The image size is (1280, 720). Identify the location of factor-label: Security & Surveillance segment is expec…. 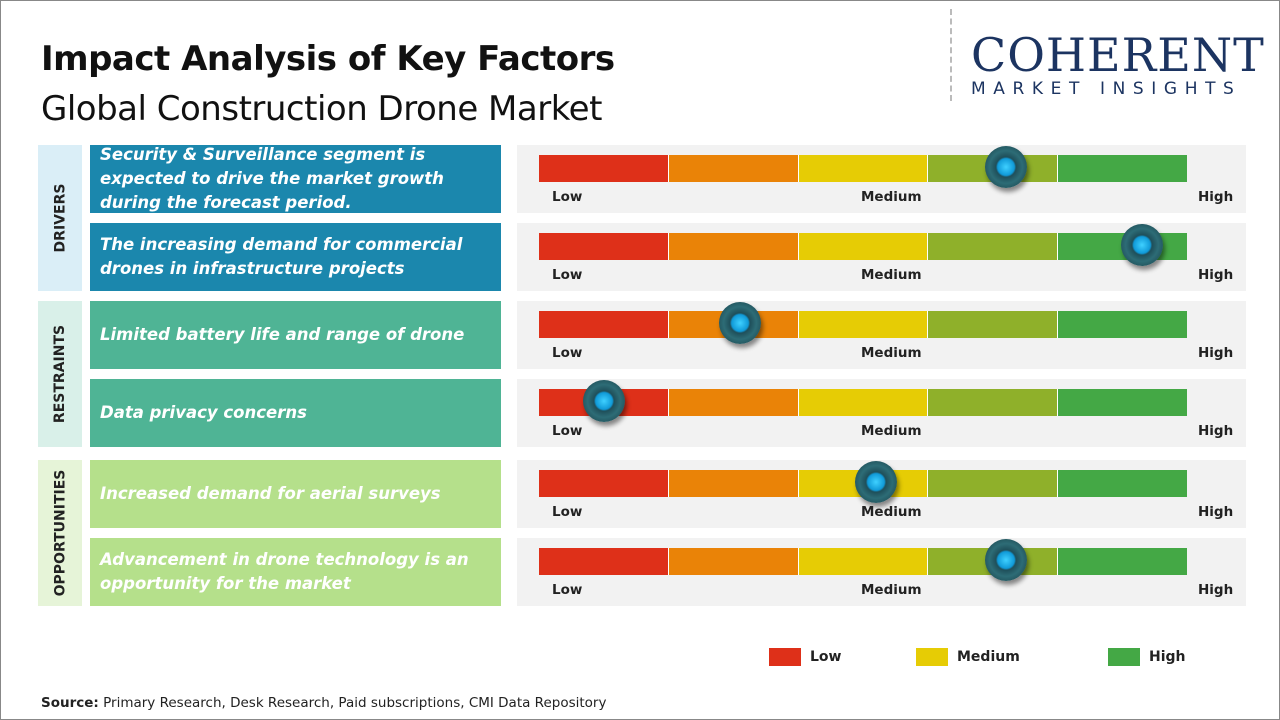
(295, 179).